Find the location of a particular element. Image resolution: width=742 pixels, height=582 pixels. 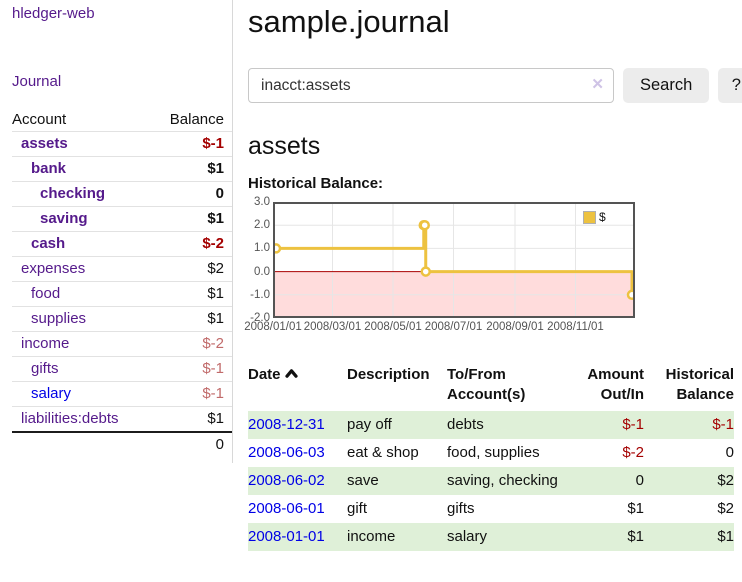

clear-search-icon: ✕ is located at coordinates (597, 84).